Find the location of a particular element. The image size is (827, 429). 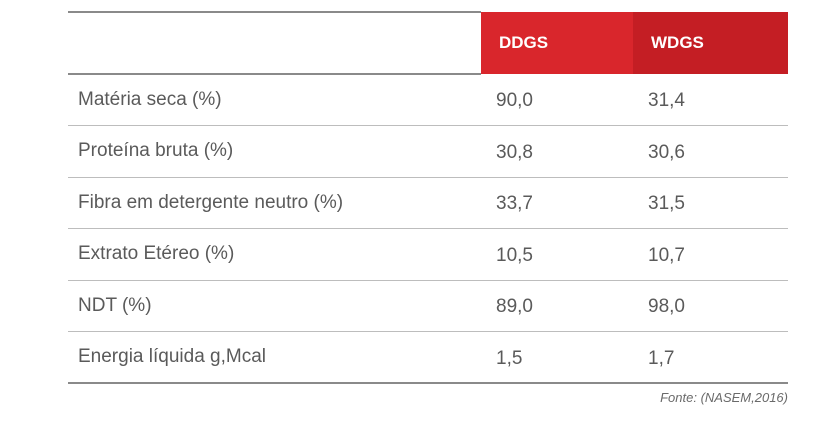

ddgs-value: 10,5 is located at coordinates (557, 254).